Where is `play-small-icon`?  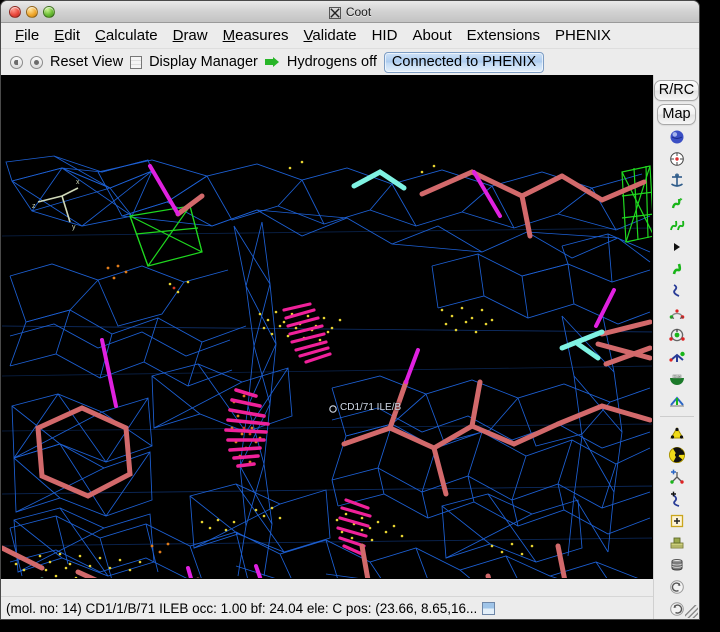
play-small-icon is located at coordinates (677, 246).